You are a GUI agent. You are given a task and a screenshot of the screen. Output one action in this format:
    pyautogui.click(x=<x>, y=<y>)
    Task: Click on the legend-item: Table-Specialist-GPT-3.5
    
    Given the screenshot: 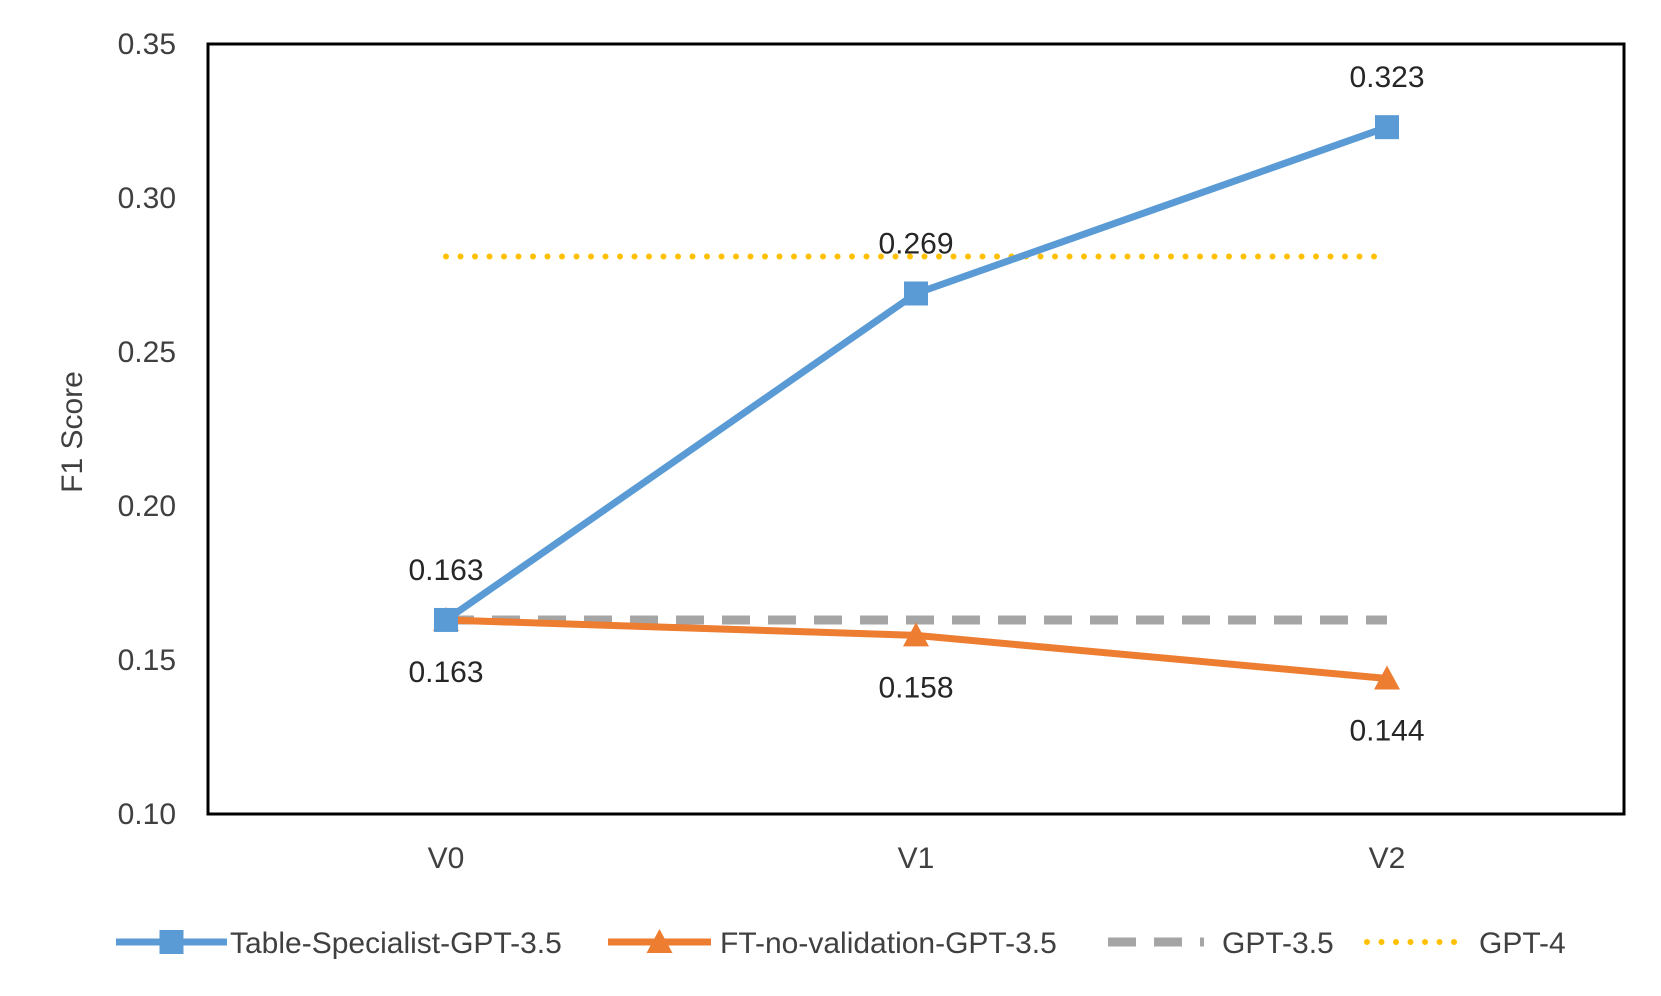 What is the action you would take?
    pyautogui.click(x=339, y=943)
    